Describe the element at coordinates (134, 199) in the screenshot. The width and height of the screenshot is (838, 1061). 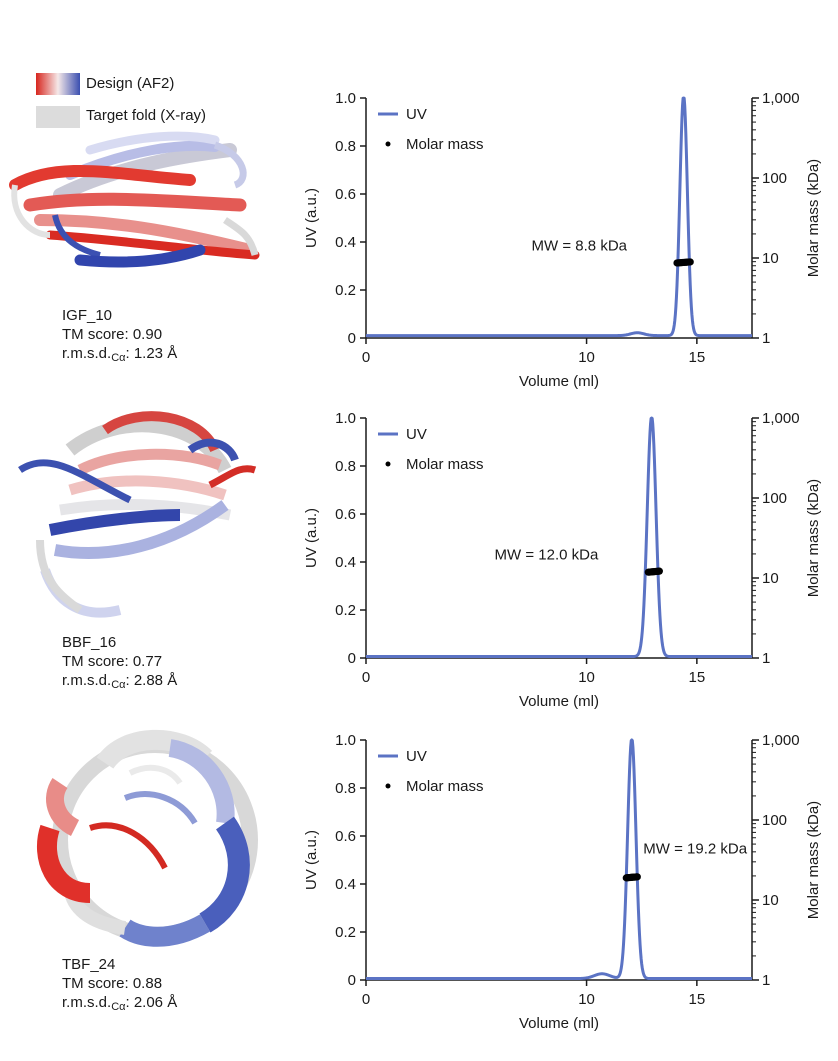
I see `protein-structure-igf10` at that location.